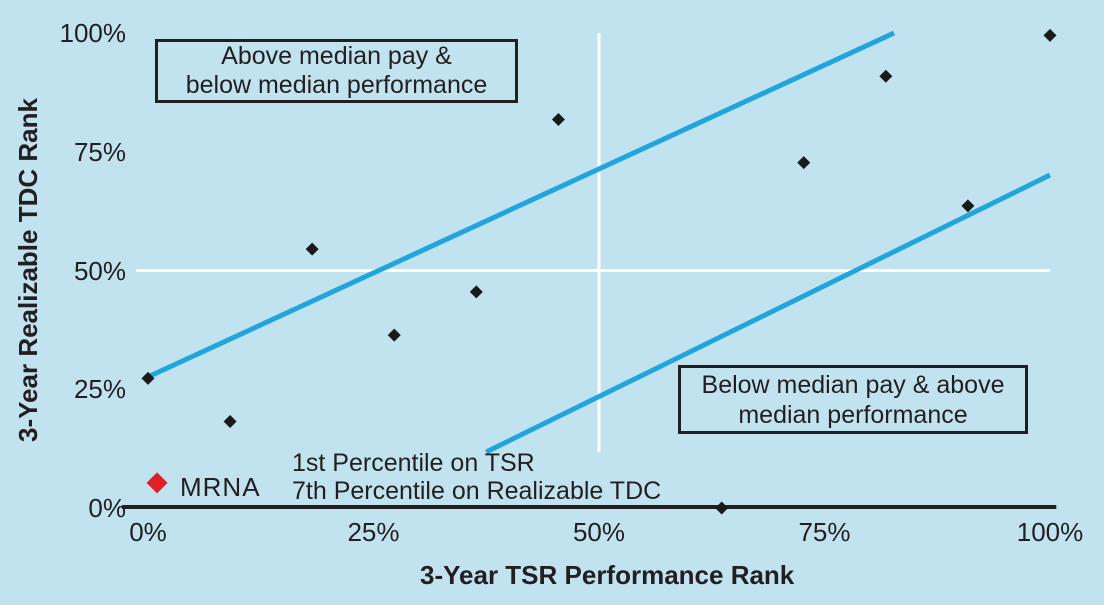 Image resolution: width=1104 pixels, height=605 pixels. Describe the element at coordinates (853, 384) in the screenshot. I see `annotation-text-line: Below median pay & above` at that location.